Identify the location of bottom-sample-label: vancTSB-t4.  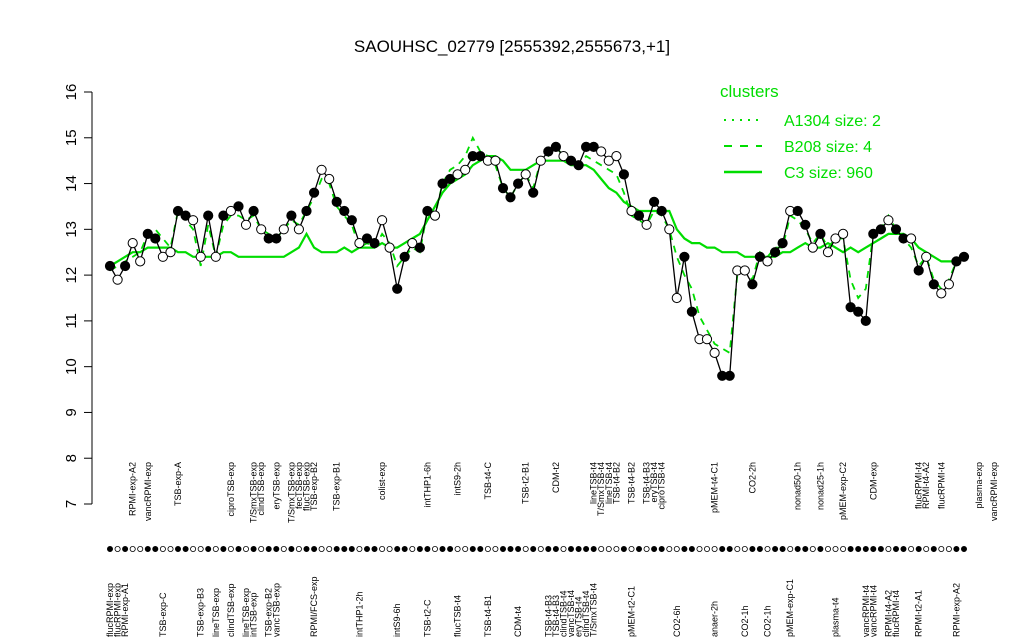
(571, 613).